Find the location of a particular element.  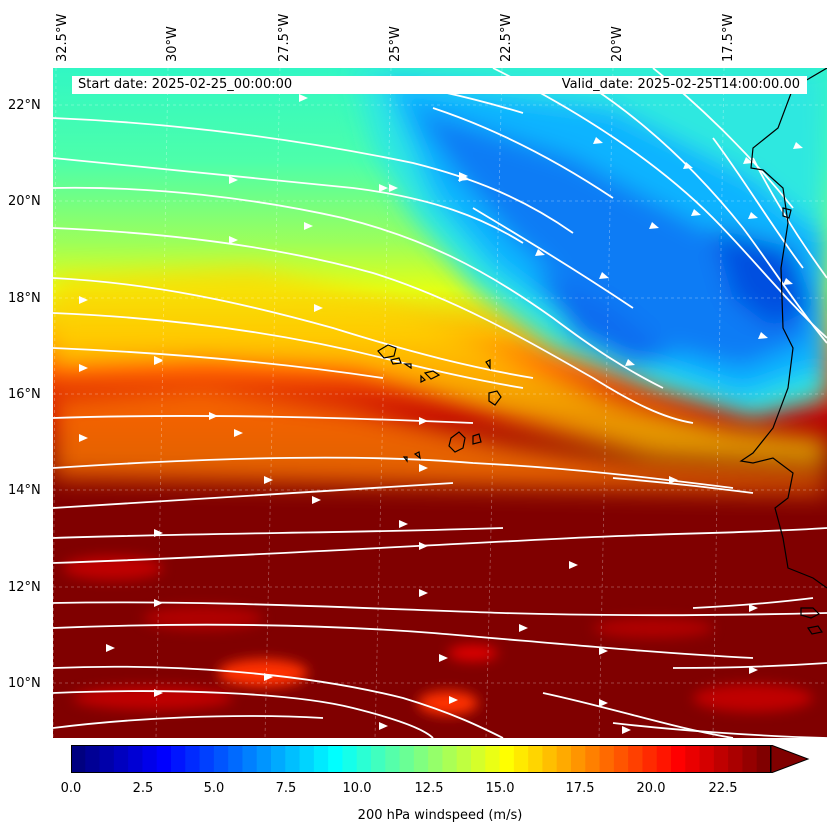

colorbar-tick-7-5: 7.5 is located at coordinates (286, 788).